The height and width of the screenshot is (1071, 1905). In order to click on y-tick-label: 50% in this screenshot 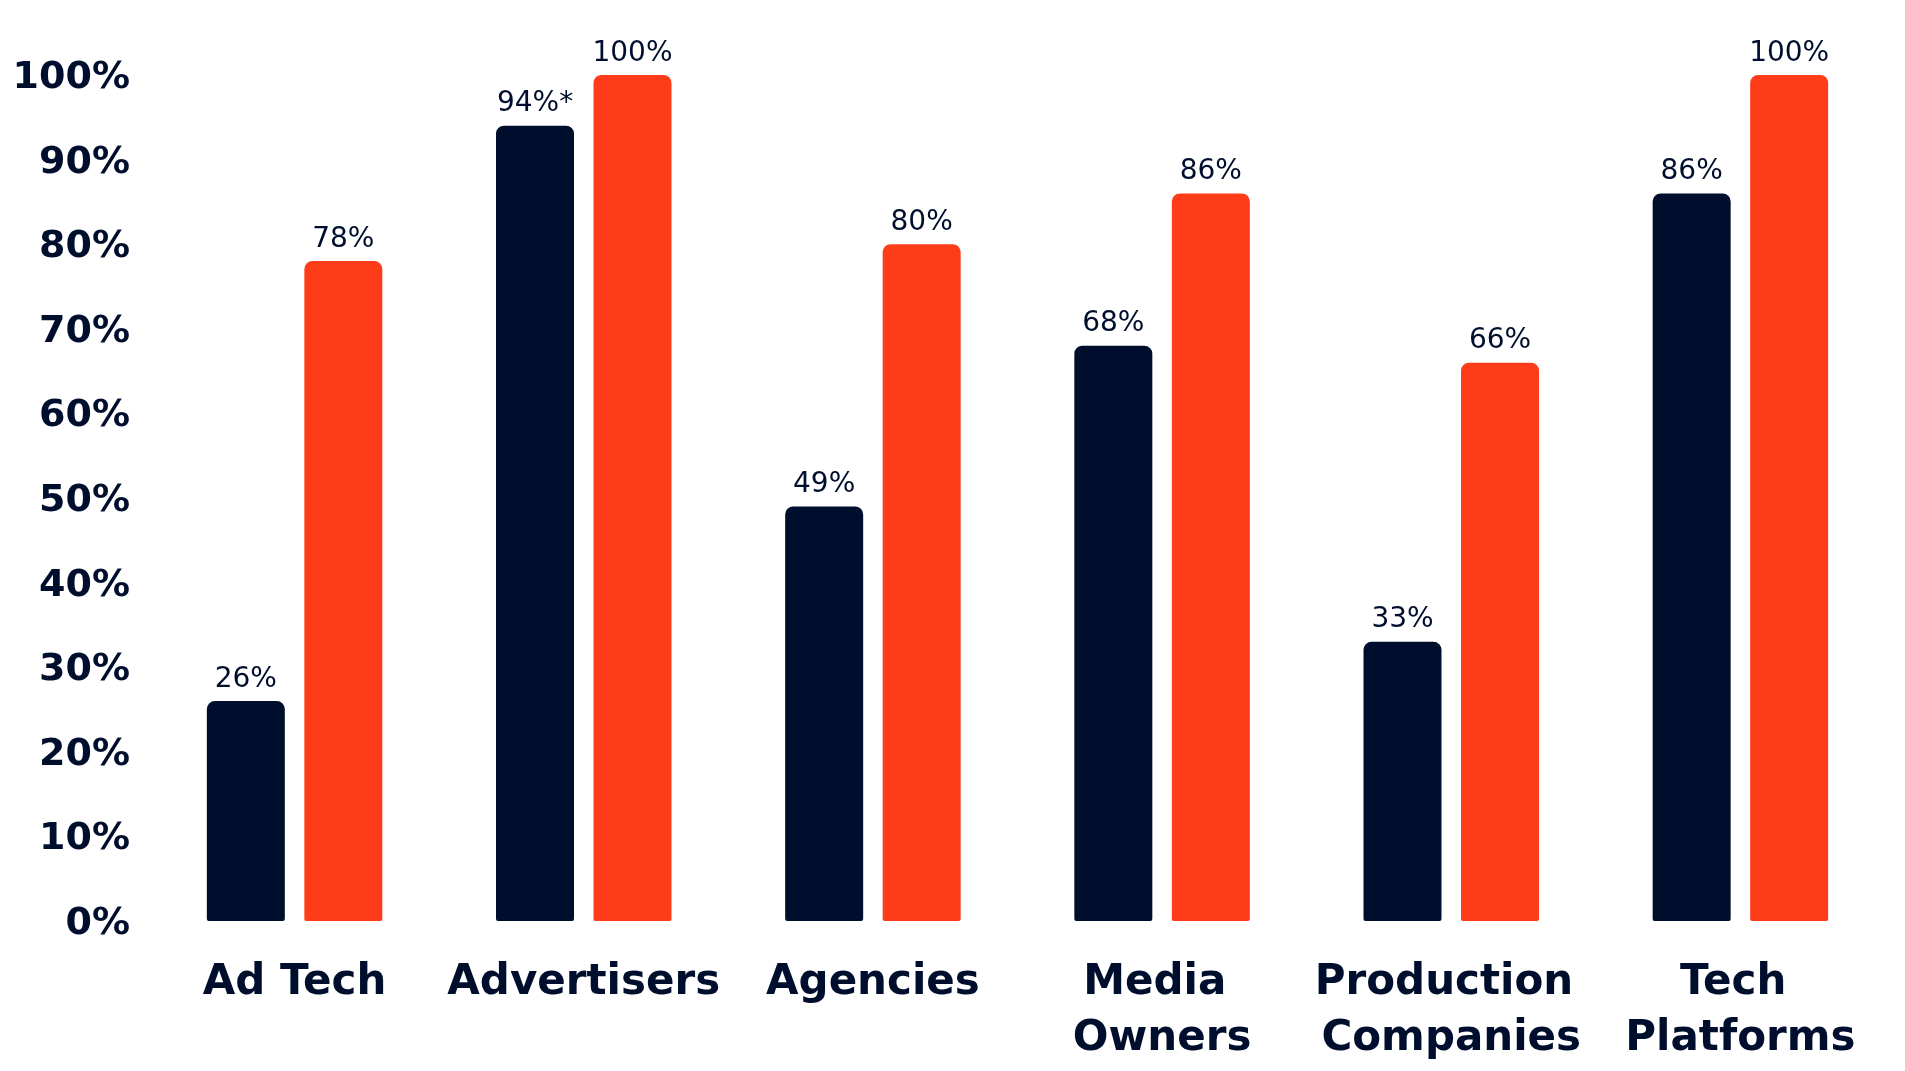, I will do `click(84, 498)`.